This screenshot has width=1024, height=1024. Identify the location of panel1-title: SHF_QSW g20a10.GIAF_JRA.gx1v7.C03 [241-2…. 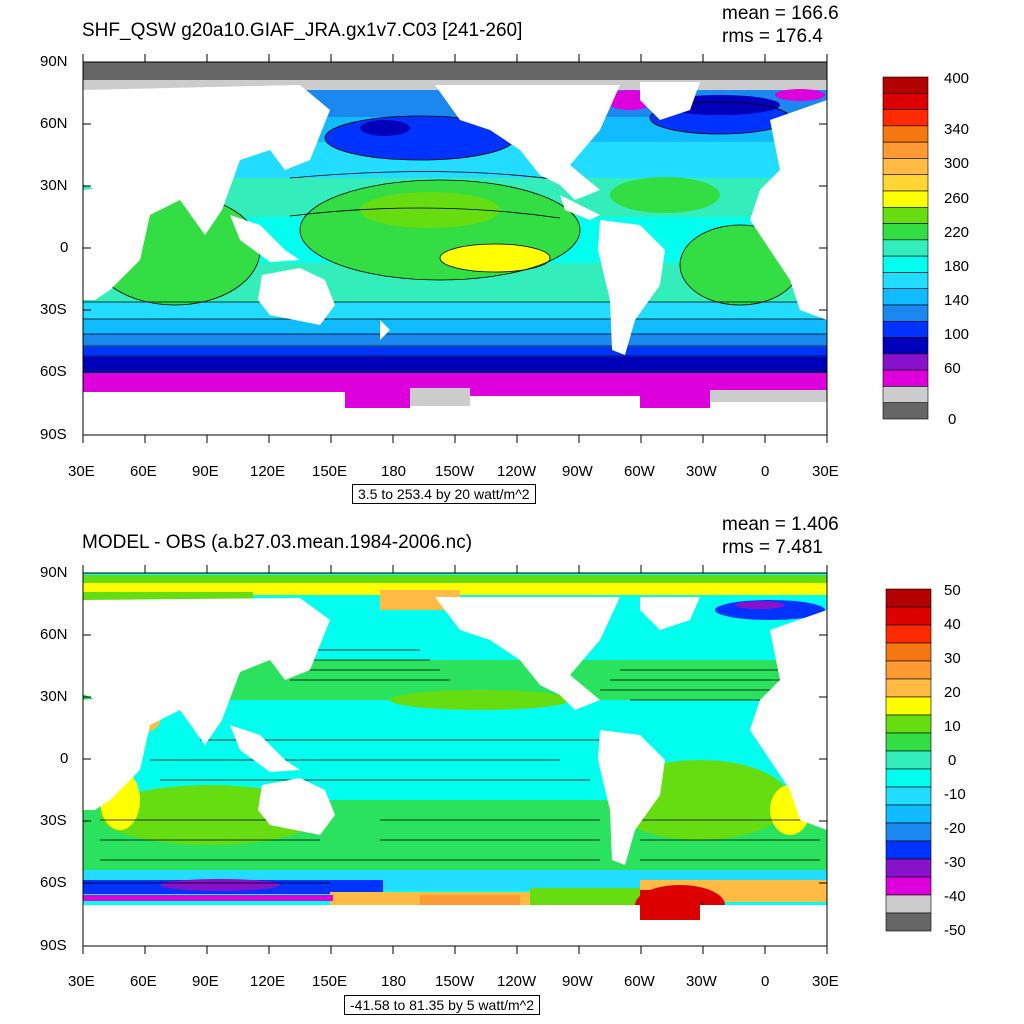
(302, 30).